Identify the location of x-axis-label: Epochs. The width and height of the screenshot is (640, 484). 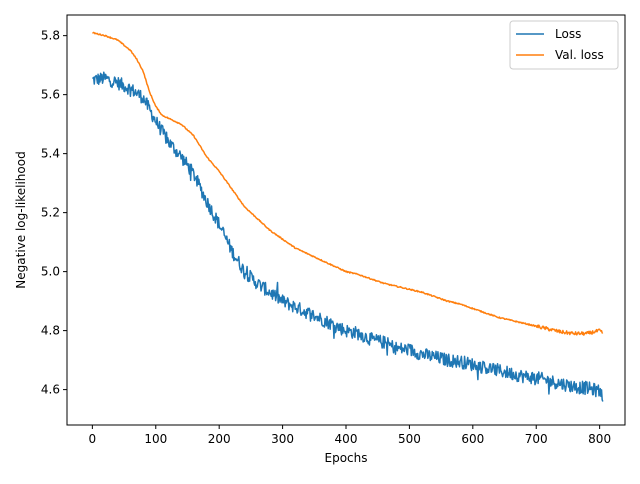
(346, 458).